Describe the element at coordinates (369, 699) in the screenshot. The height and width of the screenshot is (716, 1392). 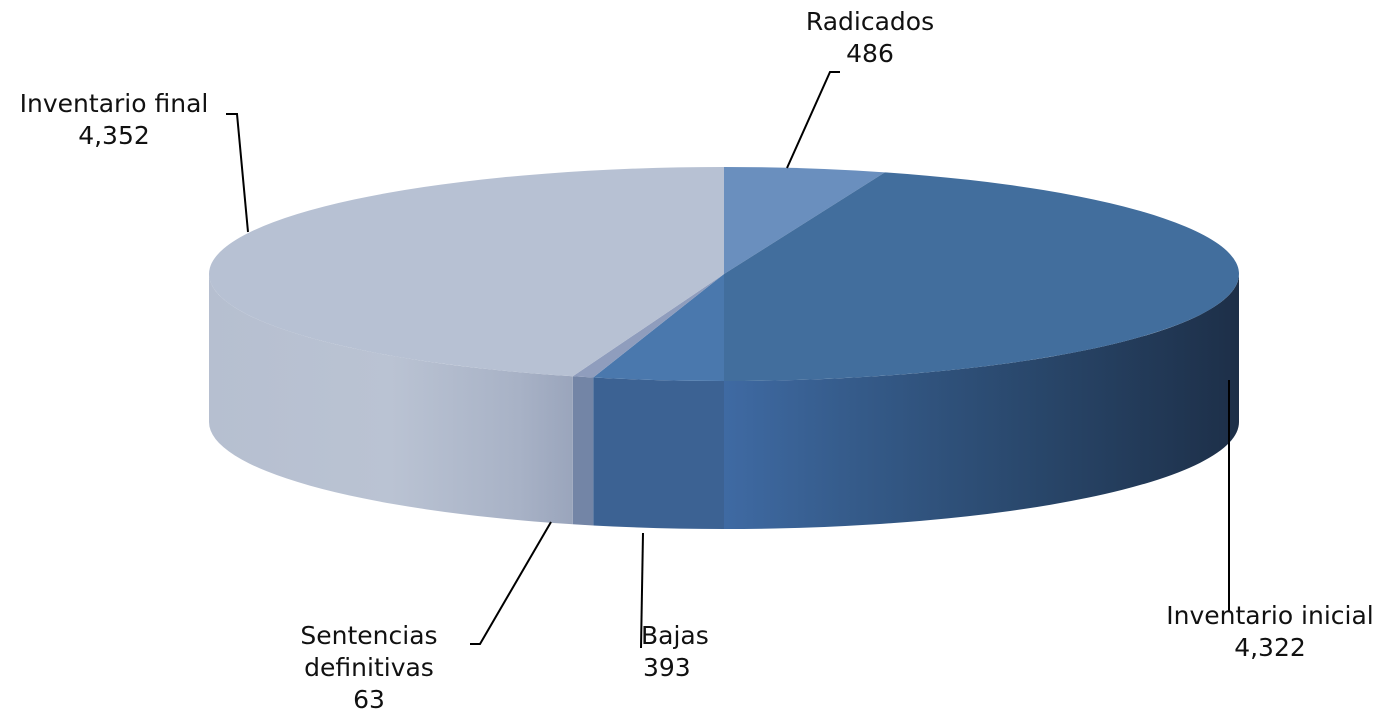
I see `slice-label-value: 63` at that location.